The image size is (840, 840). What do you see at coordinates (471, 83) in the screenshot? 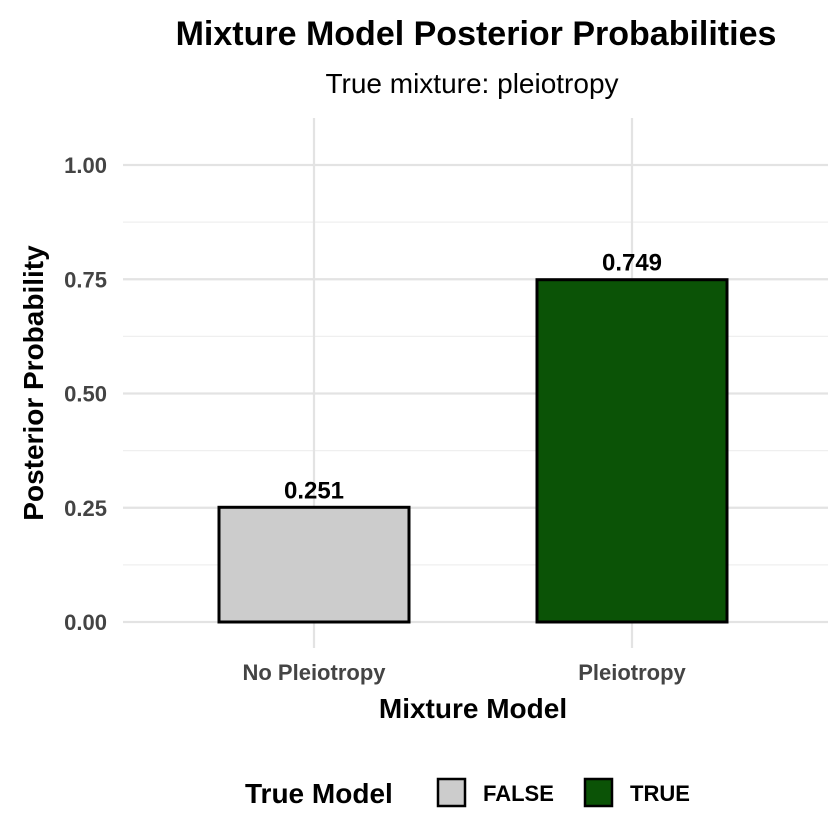
I see `chart-subtitle: True mixture: pleiotropy` at bounding box center [471, 83].